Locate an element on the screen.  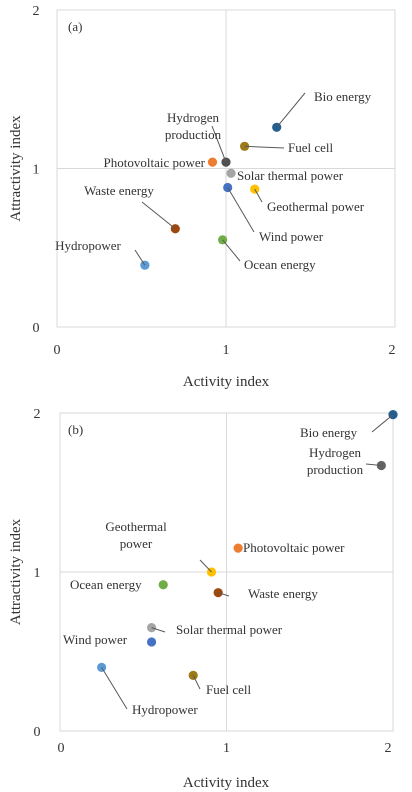
panel-label: (a) is located at coordinates (75, 26).